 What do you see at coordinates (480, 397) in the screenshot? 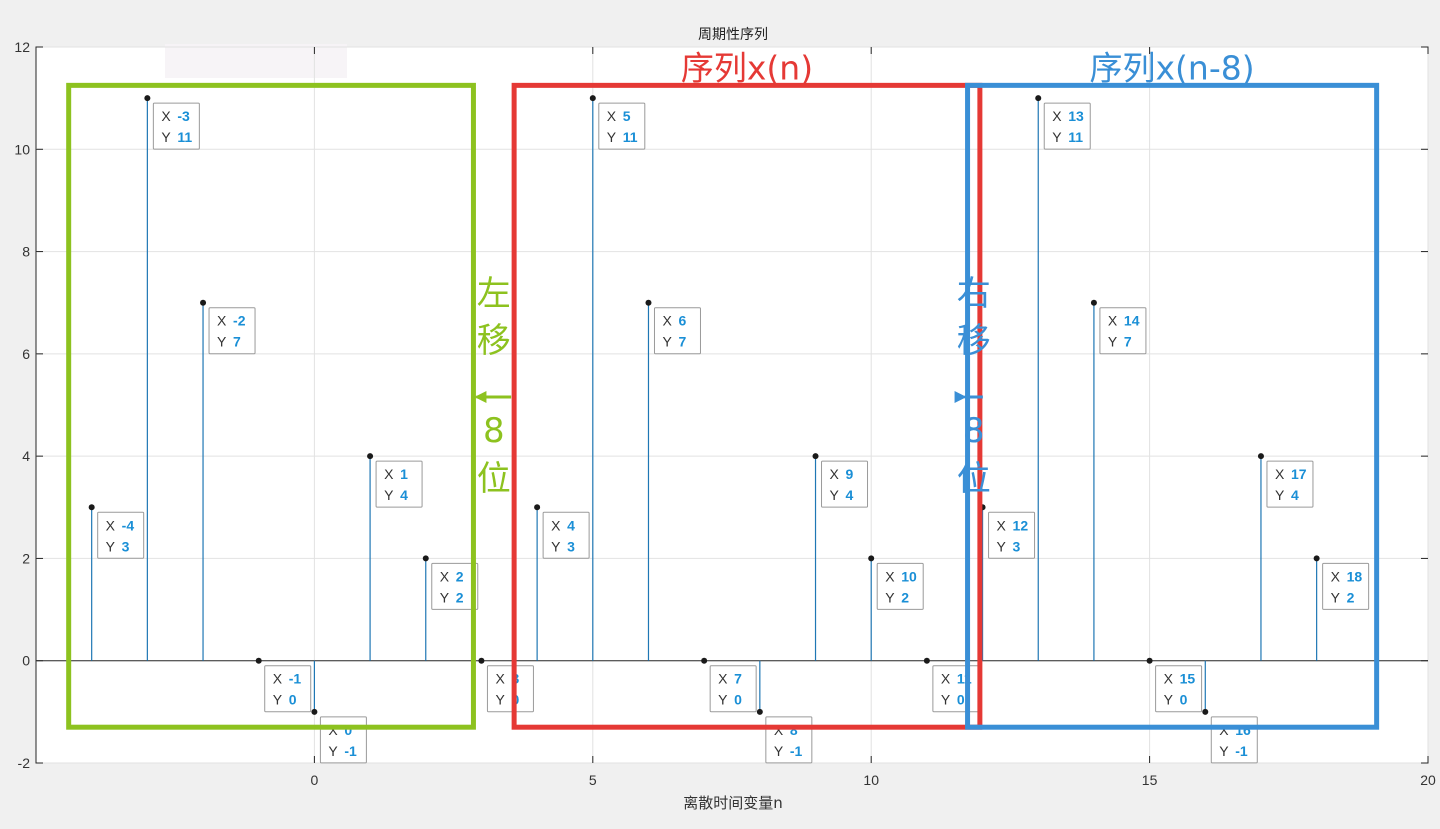
I see `left-shift-arrow-head` at bounding box center [480, 397].